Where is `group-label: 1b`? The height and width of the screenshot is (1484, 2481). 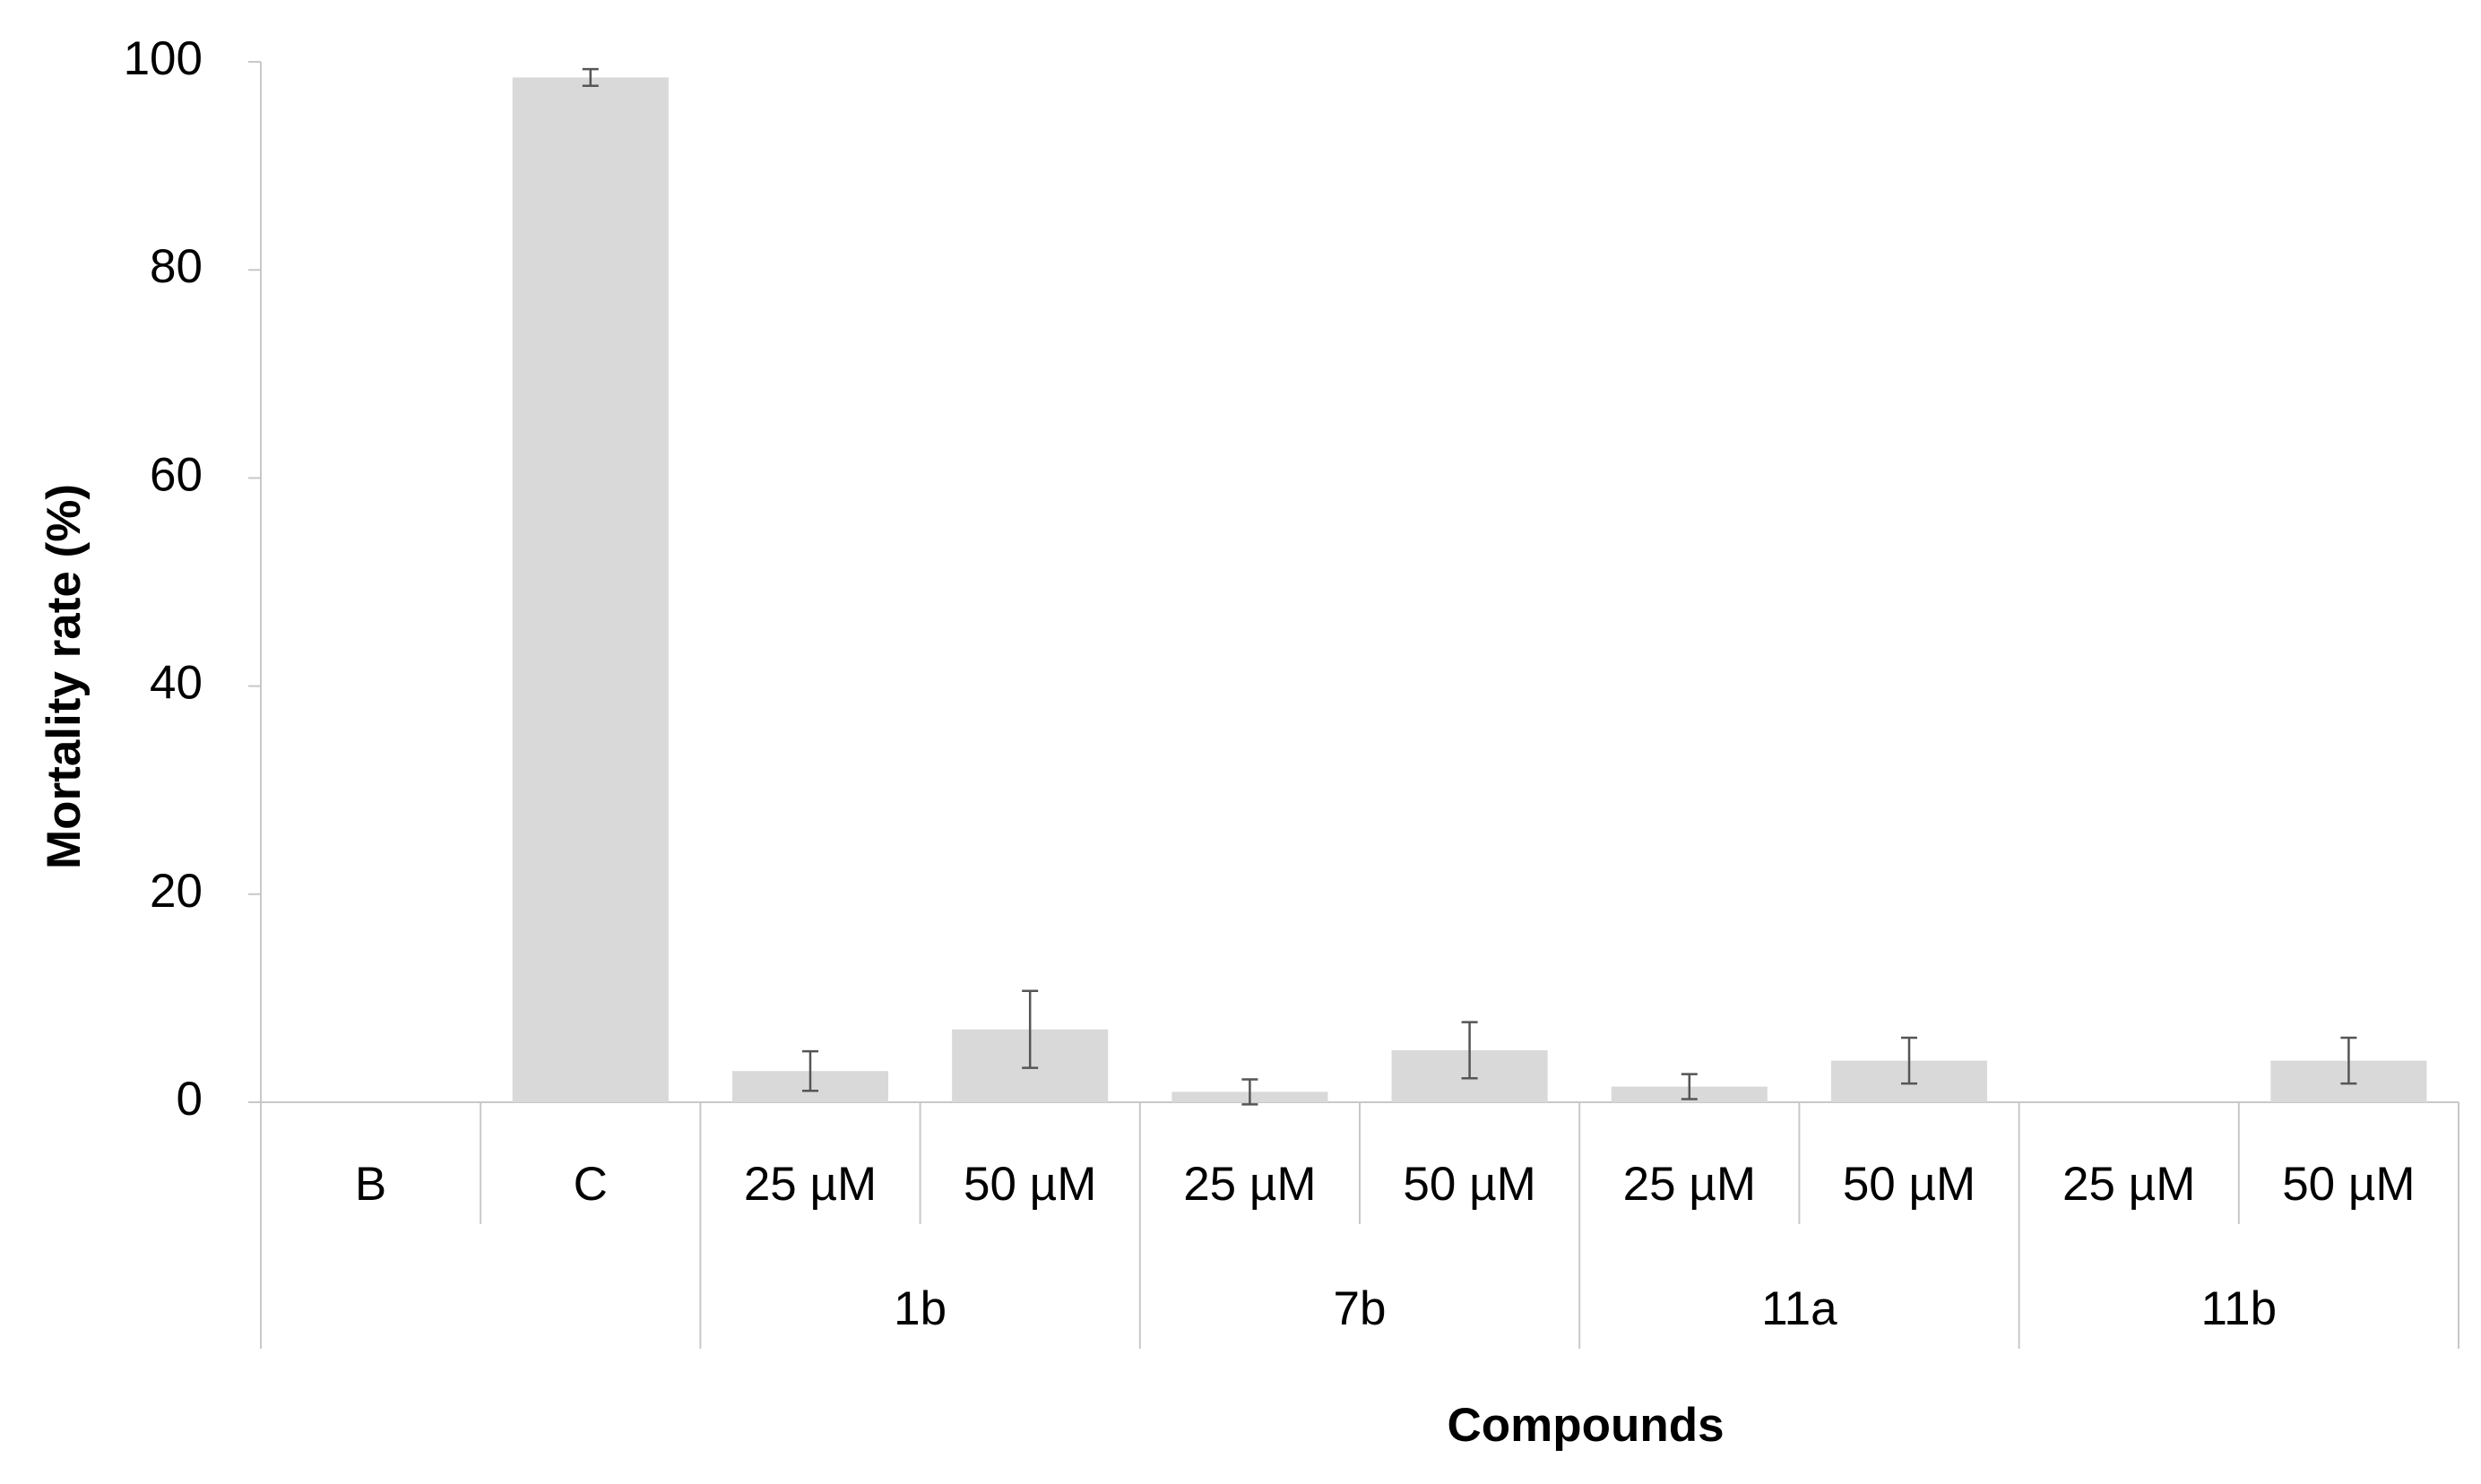 group-label: 1b is located at coordinates (920, 1308).